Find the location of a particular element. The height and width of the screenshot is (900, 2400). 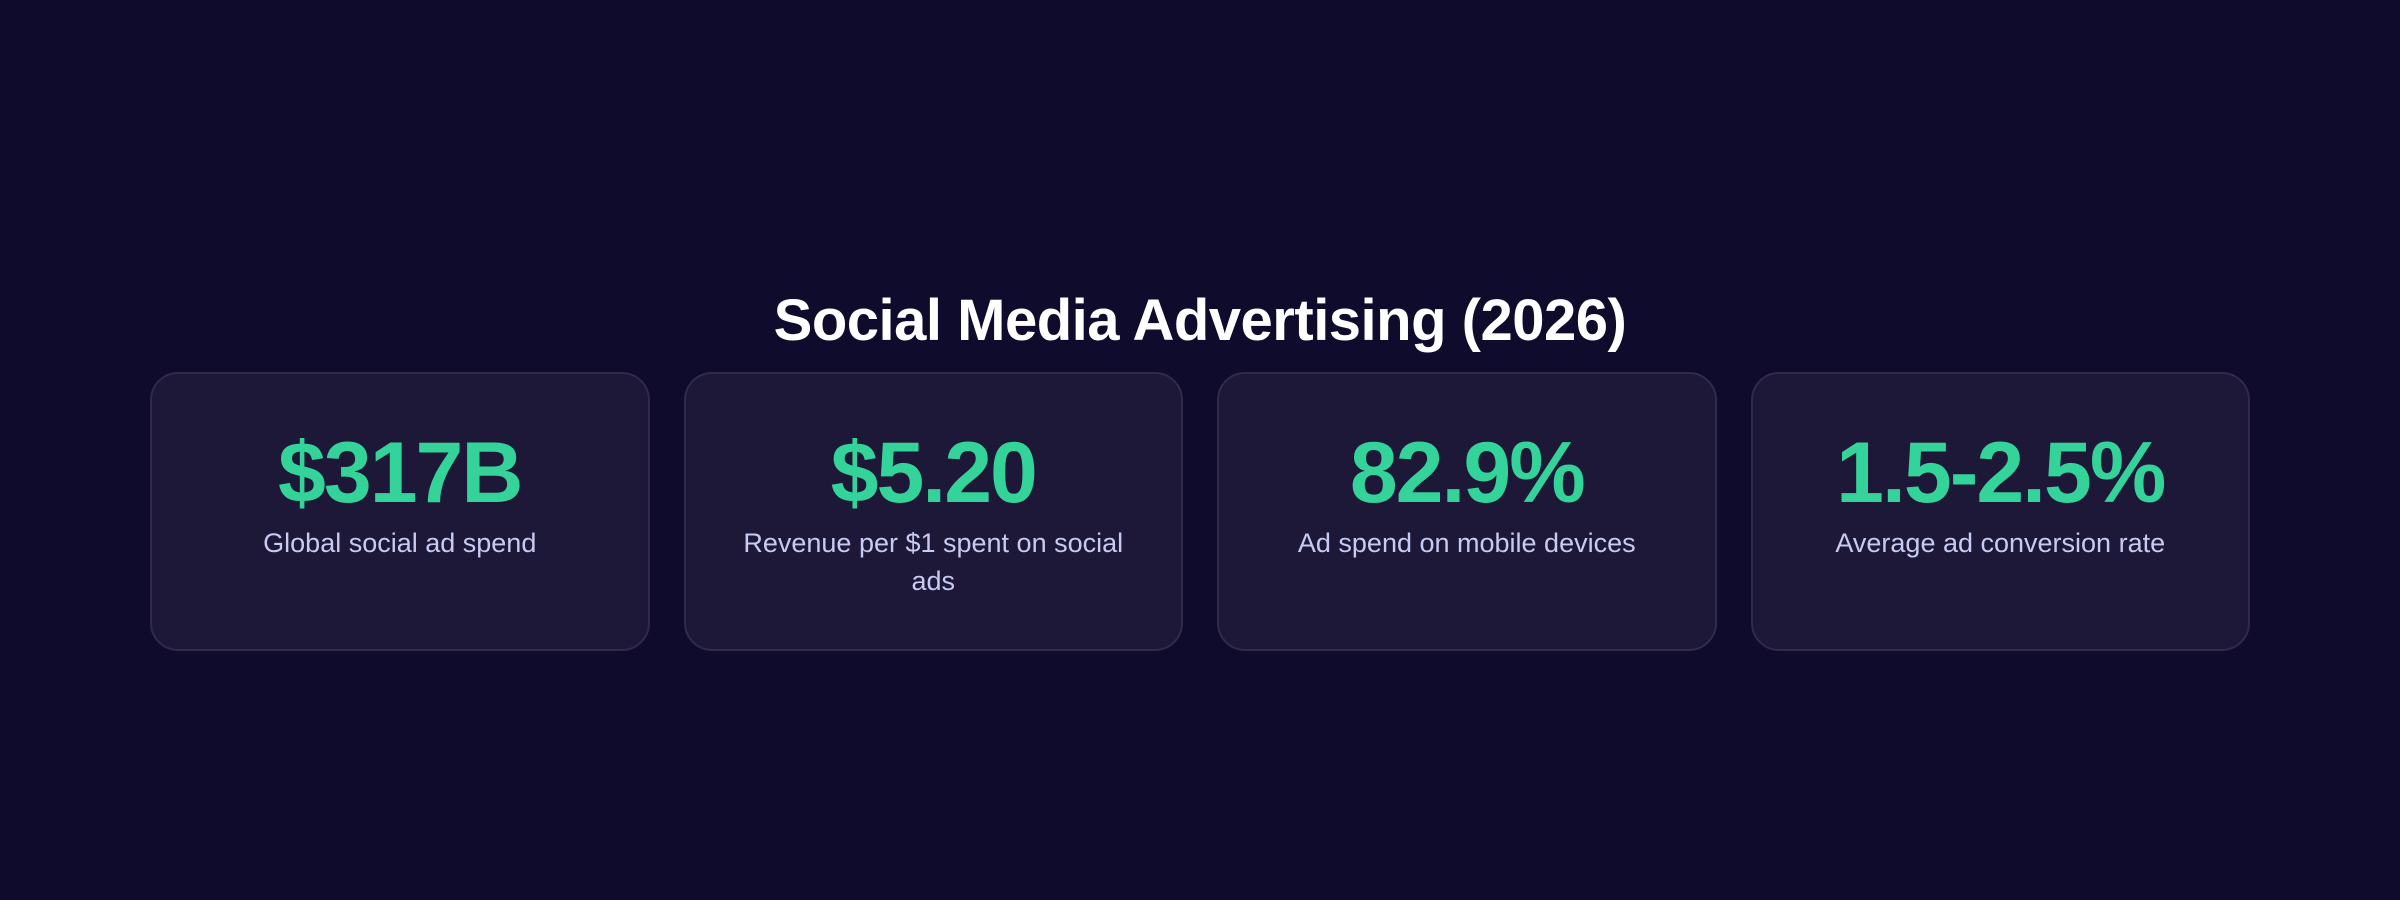

stat-card-mobile-ad-spend: 82.9% Ad spend on mobile devices is located at coordinates (1467, 511).